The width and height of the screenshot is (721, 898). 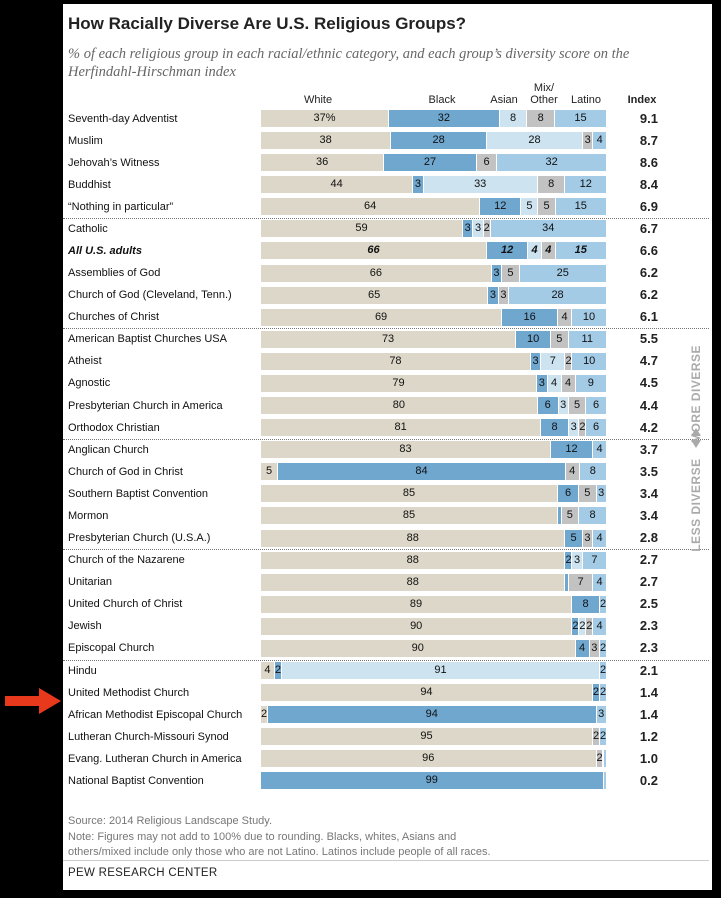 I want to click on row-label: African Methodist Episcopal Church, so click(x=155, y=714).